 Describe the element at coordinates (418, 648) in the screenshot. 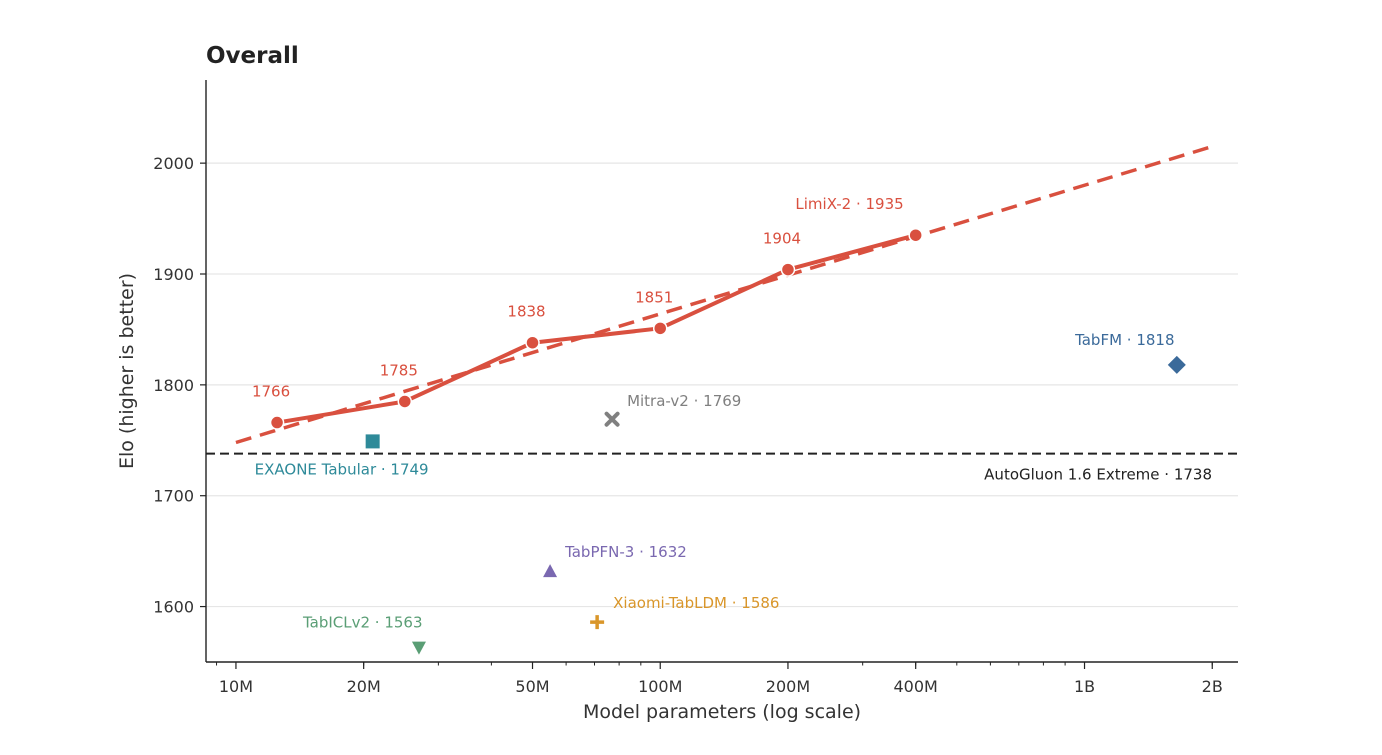

I see `tabicl-marker` at that location.